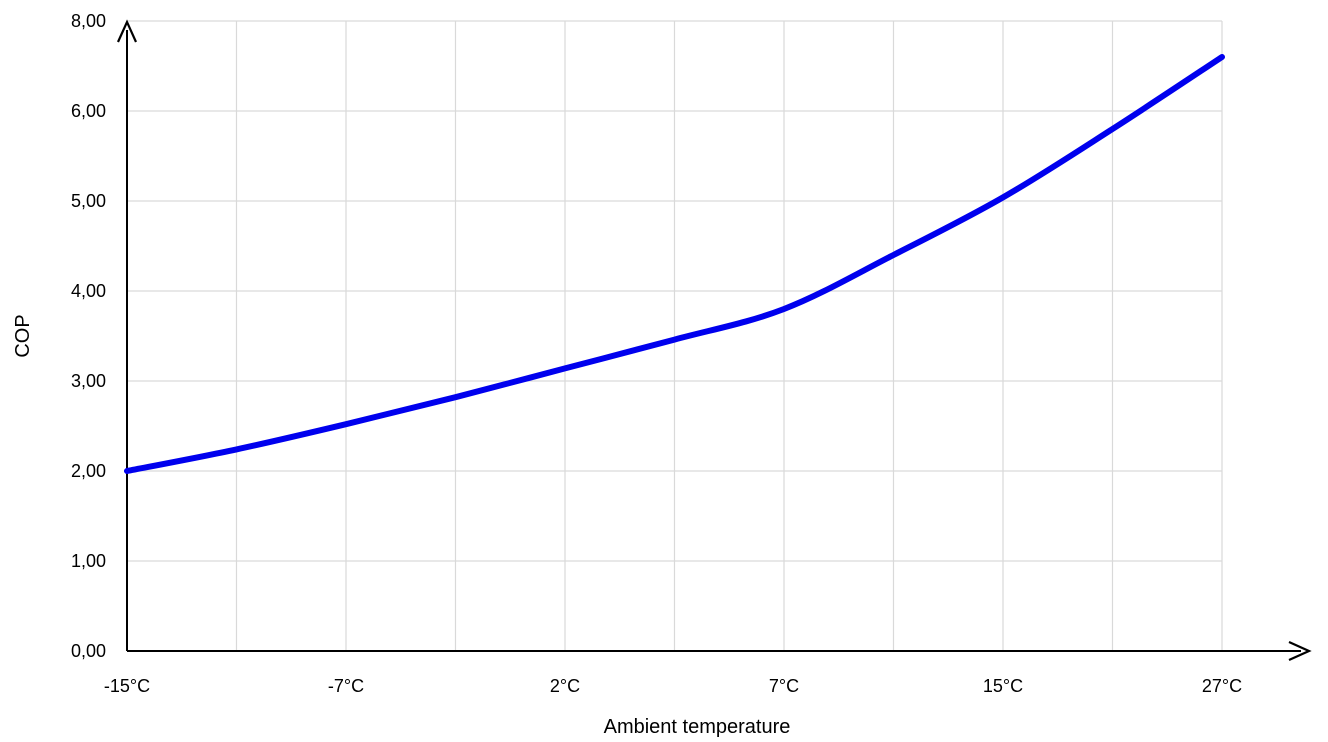 The width and height of the screenshot is (1328, 742). What do you see at coordinates (127, 686) in the screenshot?
I see `x-tick-label: -15°C` at bounding box center [127, 686].